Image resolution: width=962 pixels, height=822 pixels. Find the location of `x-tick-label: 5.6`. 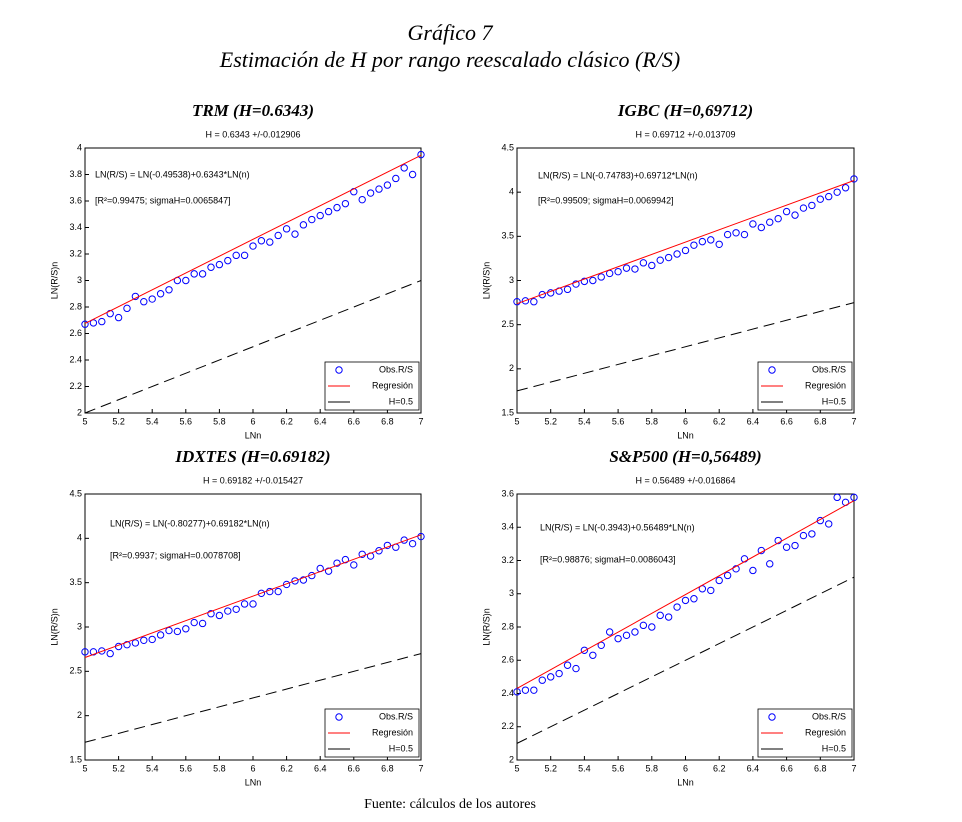

x-tick-label: 5.6 is located at coordinates (618, 768).